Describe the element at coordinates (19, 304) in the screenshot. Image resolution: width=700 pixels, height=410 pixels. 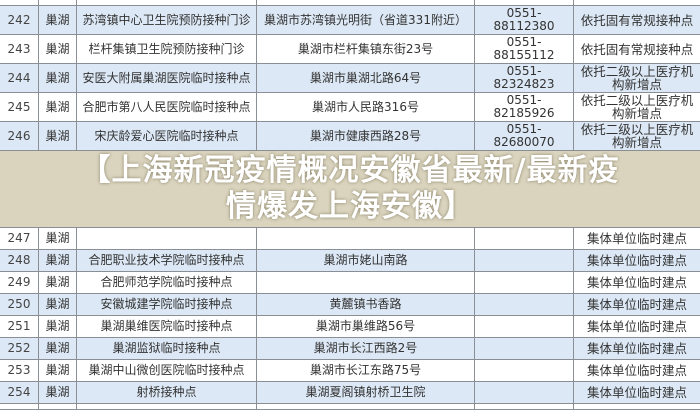
I see `row-number-cell: 250` at that location.